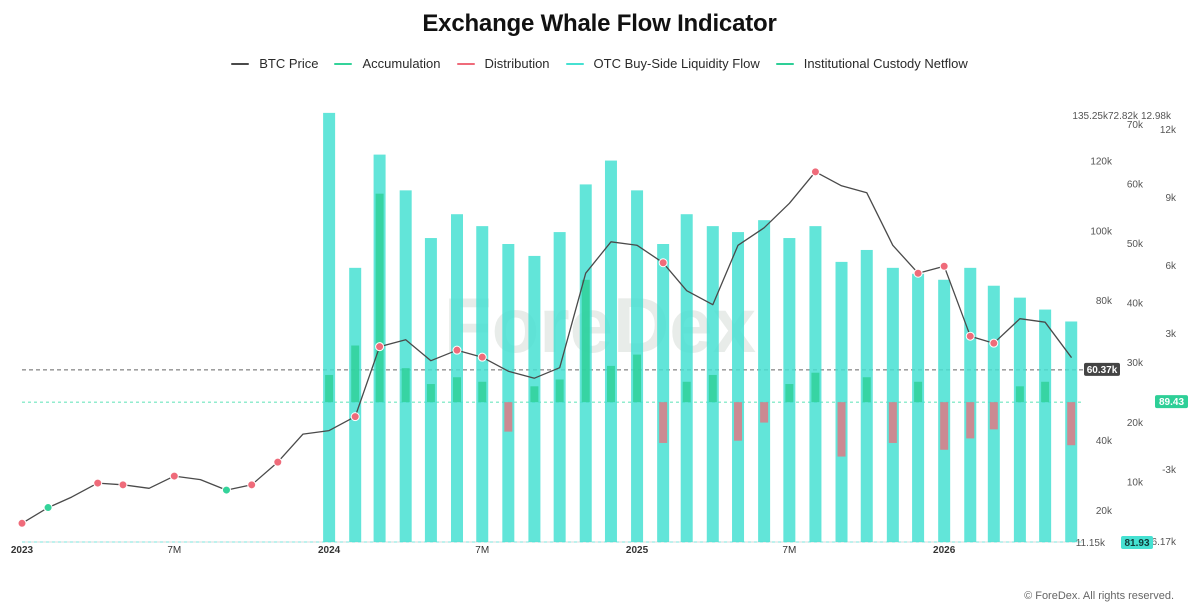 This screenshot has width=1199, height=608. What do you see at coordinates (885, 63) in the screenshot?
I see `legend-label-institutional-custody-netflow: Institutional Custody Netflow` at bounding box center [885, 63].